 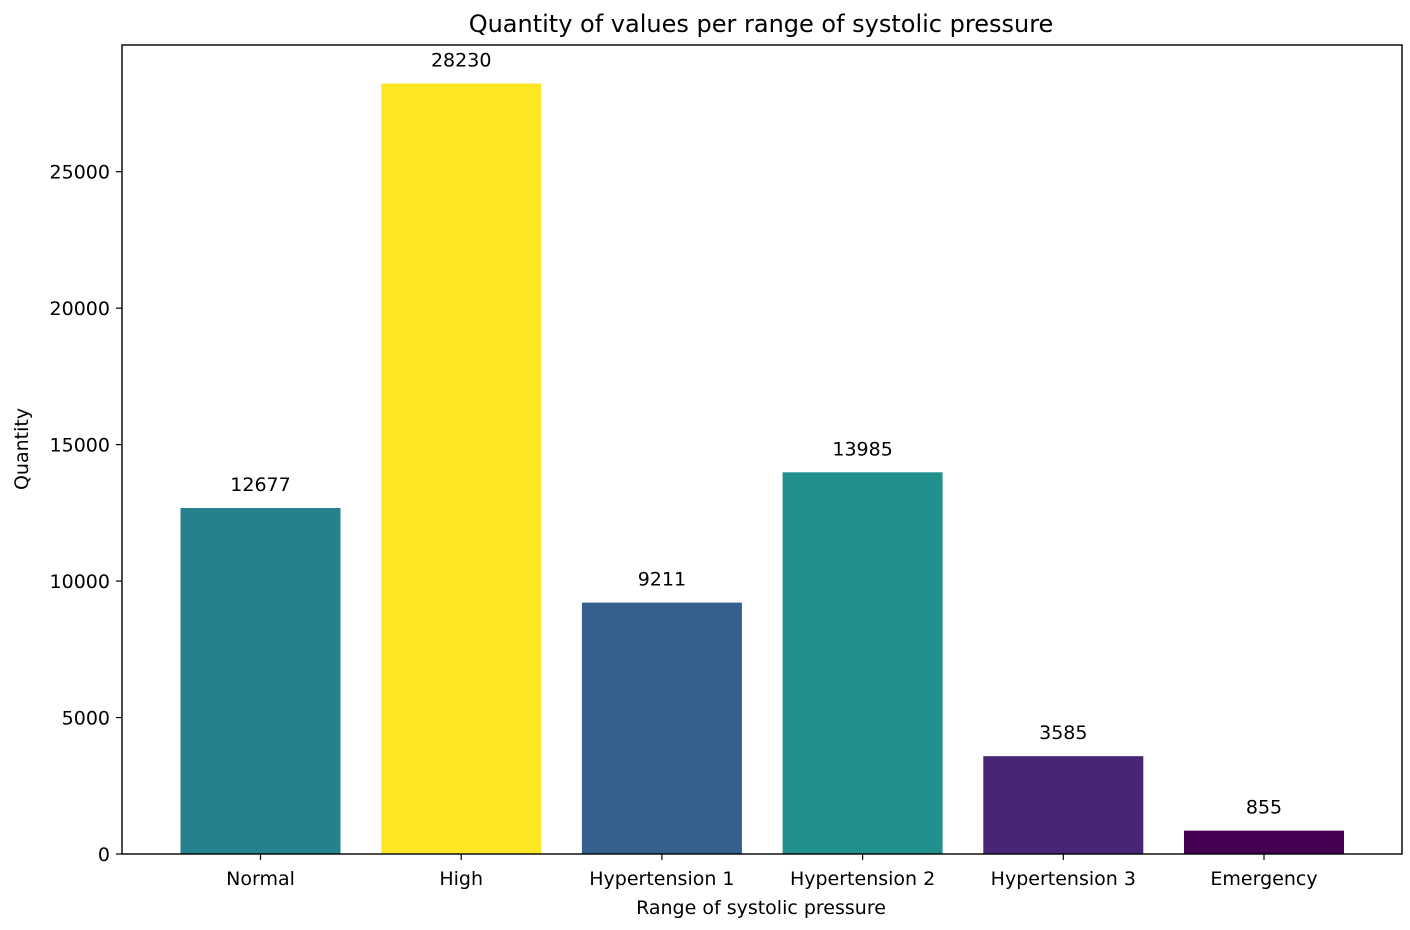 I want to click on data-label: 12677, so click(x=260, y=485).